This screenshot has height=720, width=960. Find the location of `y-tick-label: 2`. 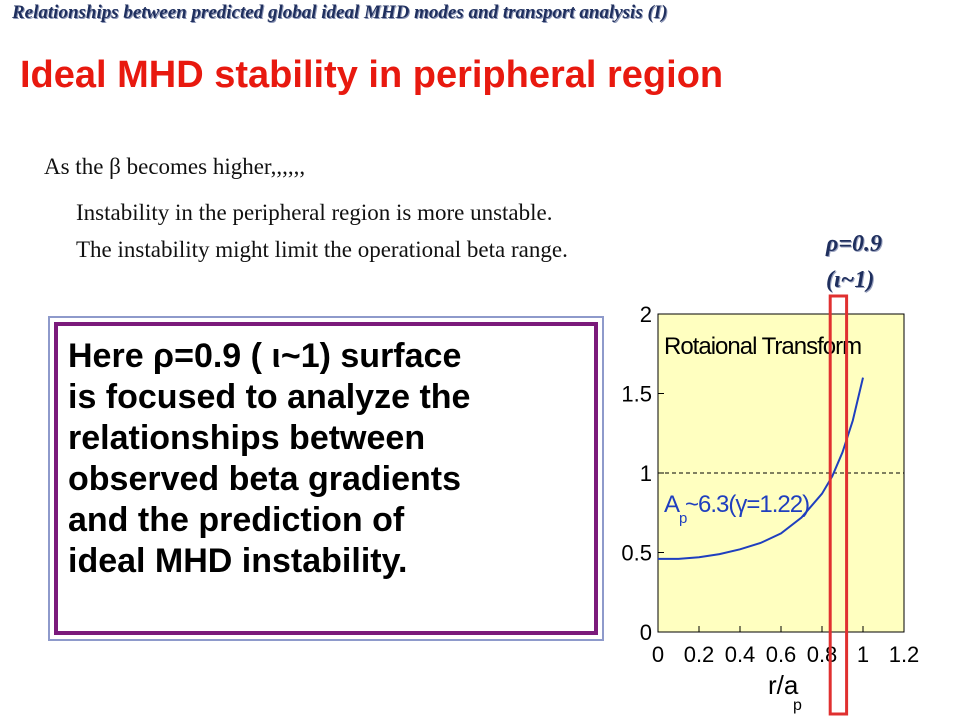

y-tick-label: 2 is located at coordinates (646, 314).